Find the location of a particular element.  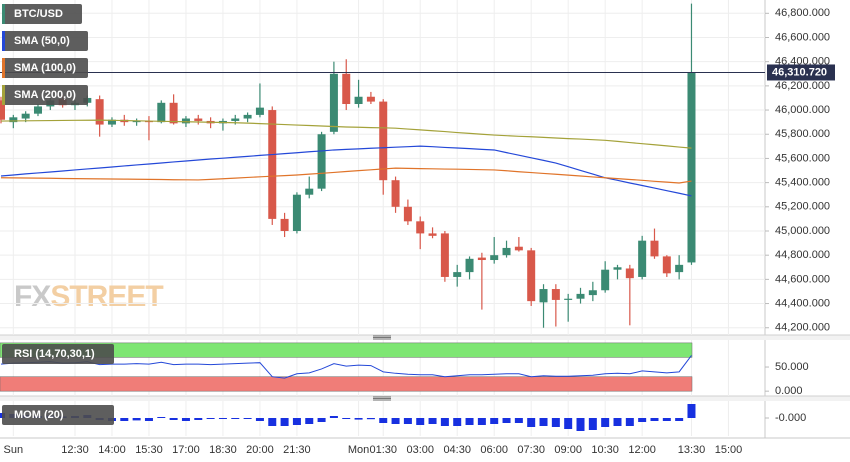

legend-label: SMA (50,0) is located at coordinates (42, 41).